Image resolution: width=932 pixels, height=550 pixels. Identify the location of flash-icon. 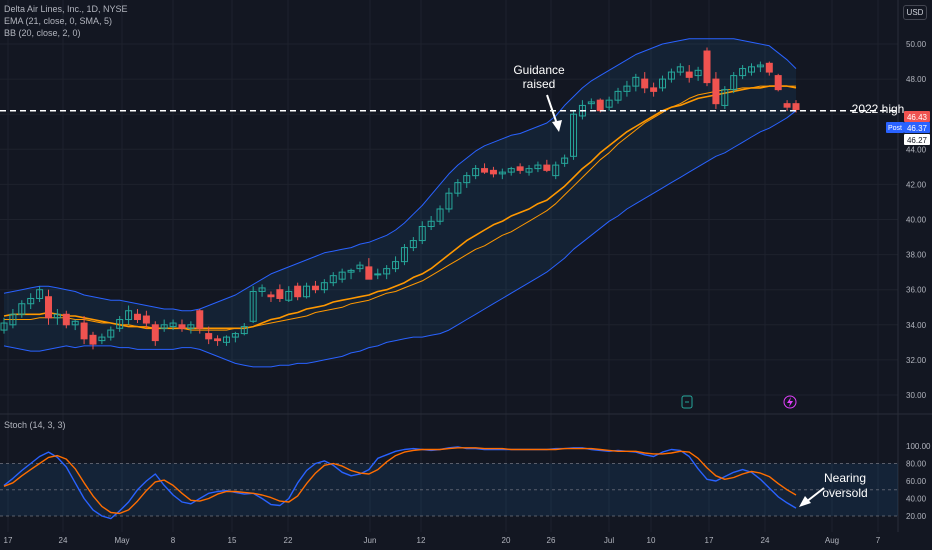
(790, 402).